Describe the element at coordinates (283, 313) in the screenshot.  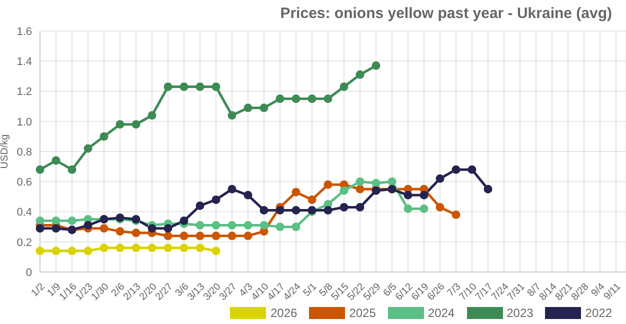
I see `legend-label: 2026` at that location.